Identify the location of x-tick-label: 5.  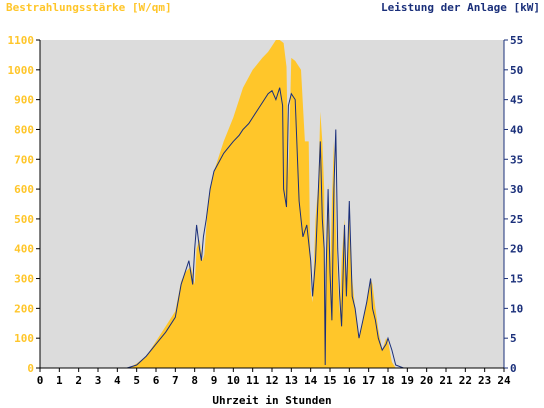
(136, 380).